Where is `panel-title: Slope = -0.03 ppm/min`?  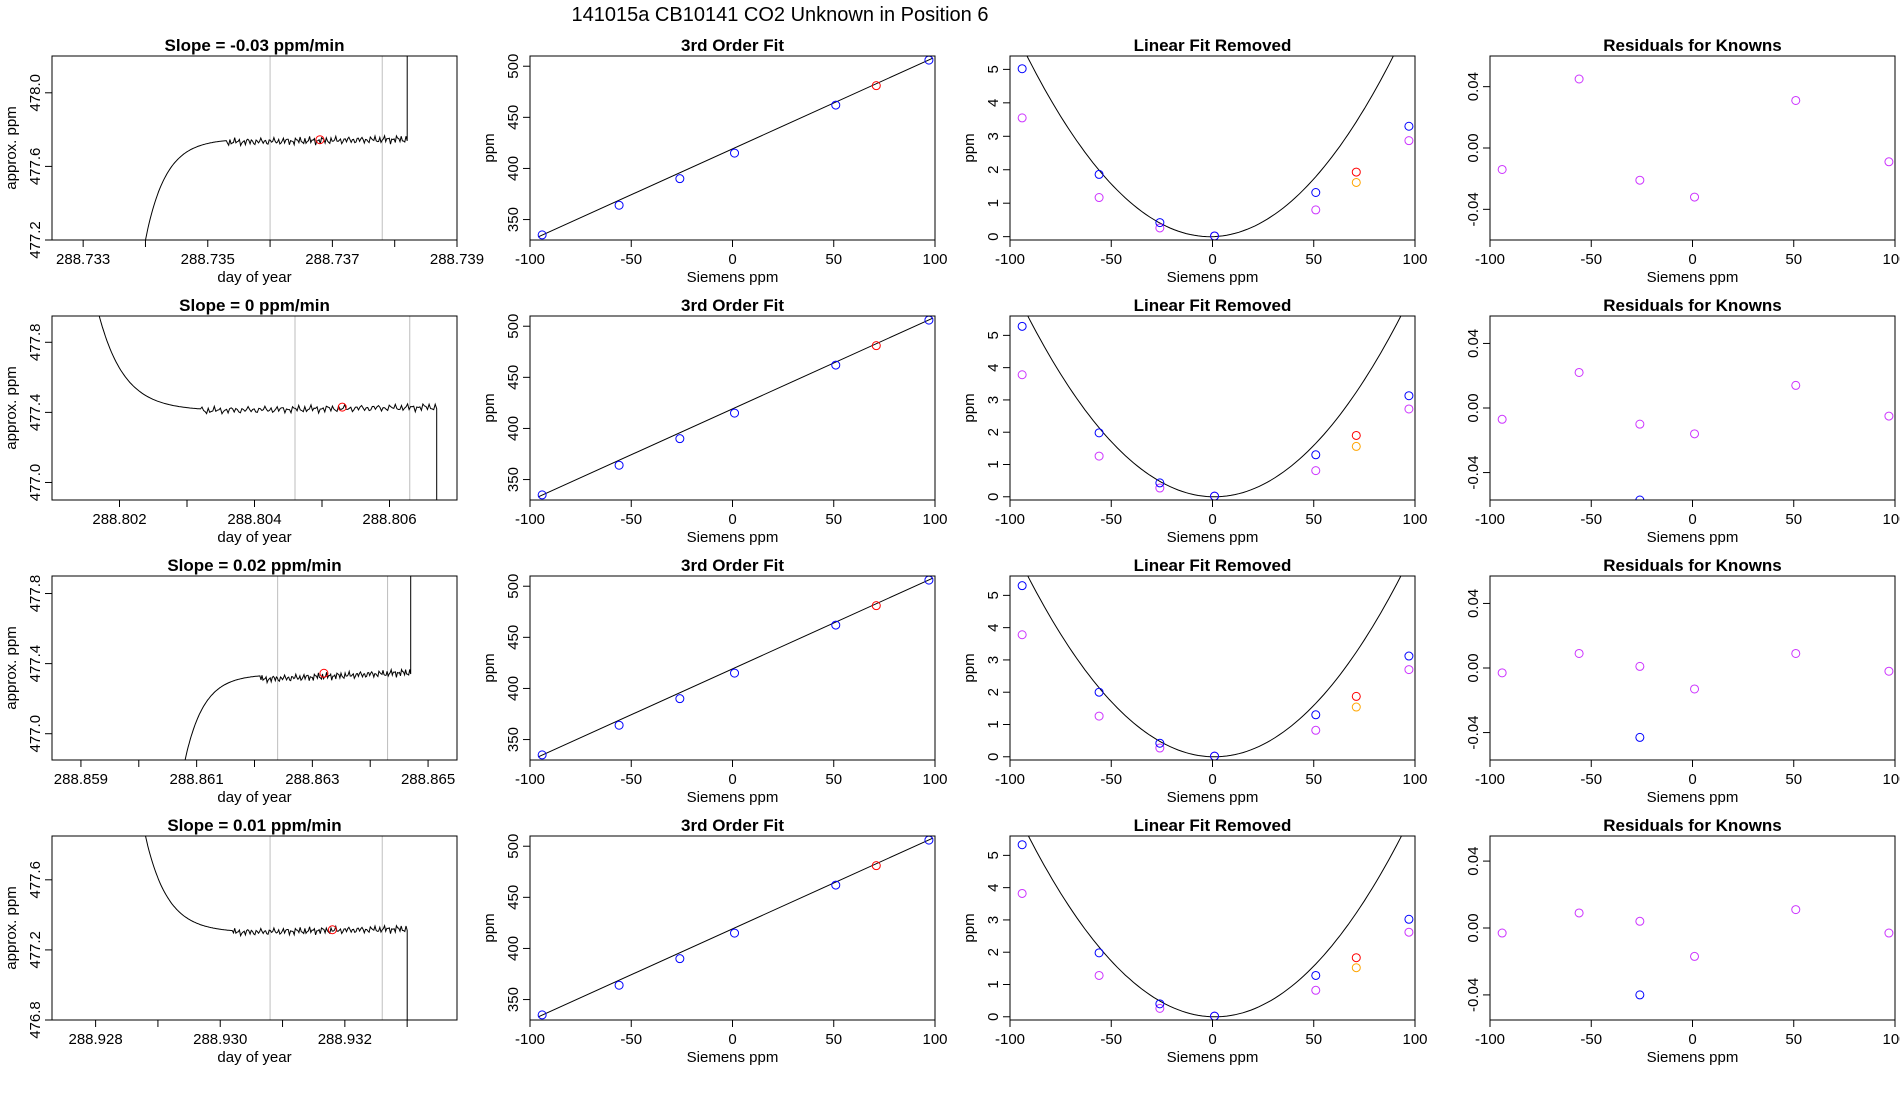
panel-title: Slope = -0.03 ppm/min is located at coordinates (255, 45).